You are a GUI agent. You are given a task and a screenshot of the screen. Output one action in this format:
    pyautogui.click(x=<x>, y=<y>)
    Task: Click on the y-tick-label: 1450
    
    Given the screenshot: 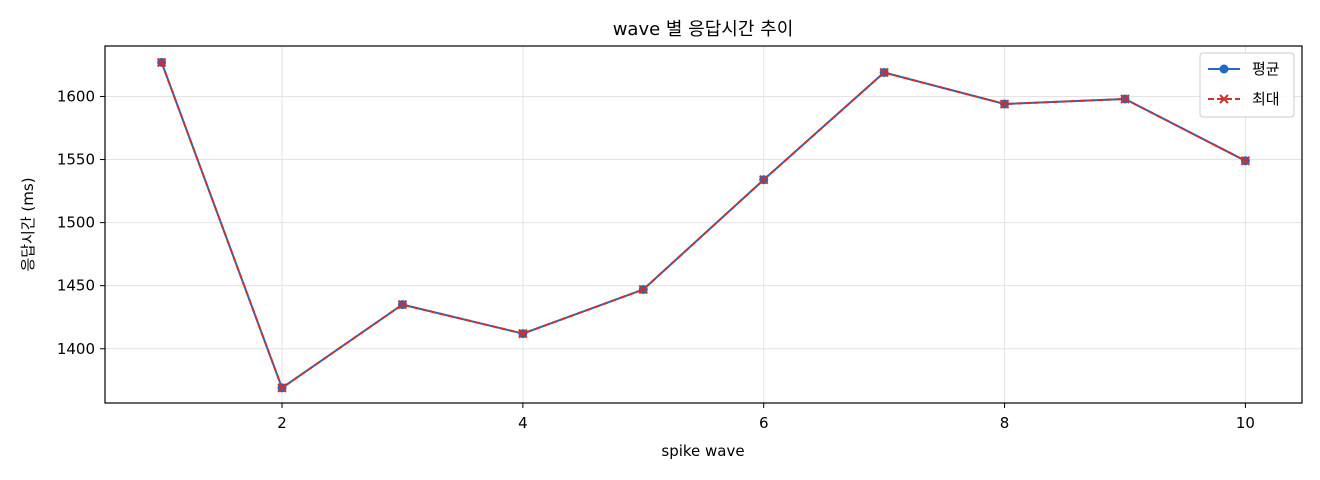 What is the action you would take?
    pyautogui.click(x=76, y=286)
    